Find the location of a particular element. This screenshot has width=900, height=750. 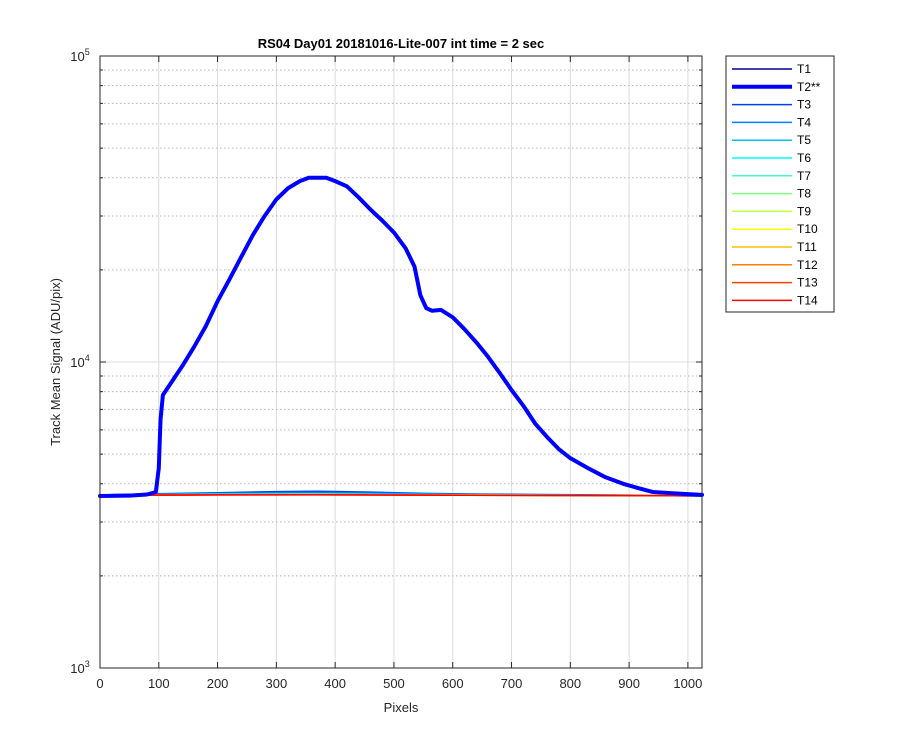

legend-label: T5 is located at coordinates (804, 140).